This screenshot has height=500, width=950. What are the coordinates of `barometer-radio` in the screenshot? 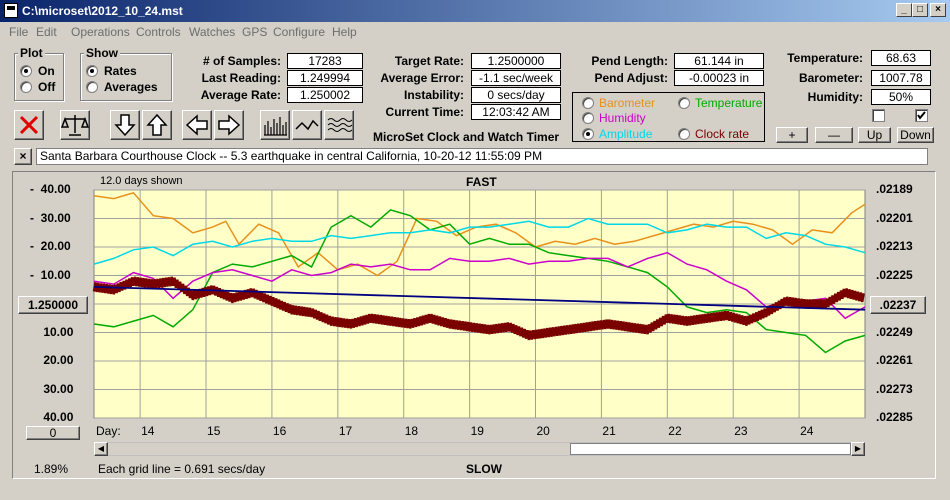 It's located at (588, 103).